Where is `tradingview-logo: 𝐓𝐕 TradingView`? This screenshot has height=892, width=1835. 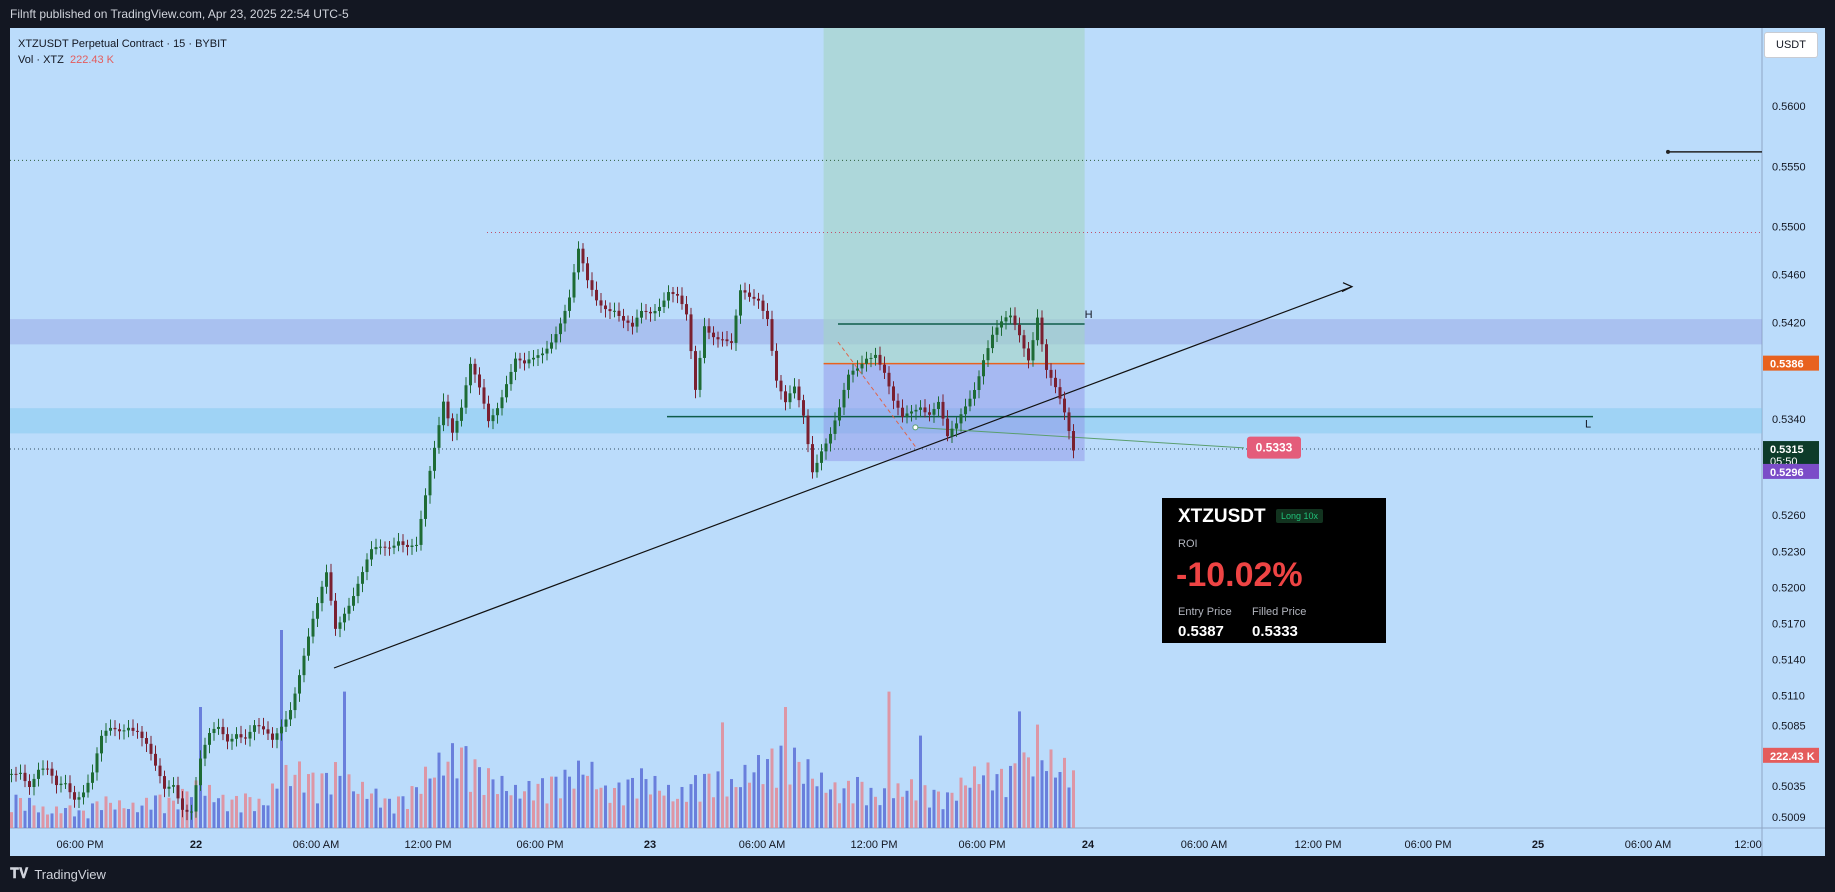
tradingview-logo: 𝐓𝐕 TradingView is located at coordinates (58, 874).